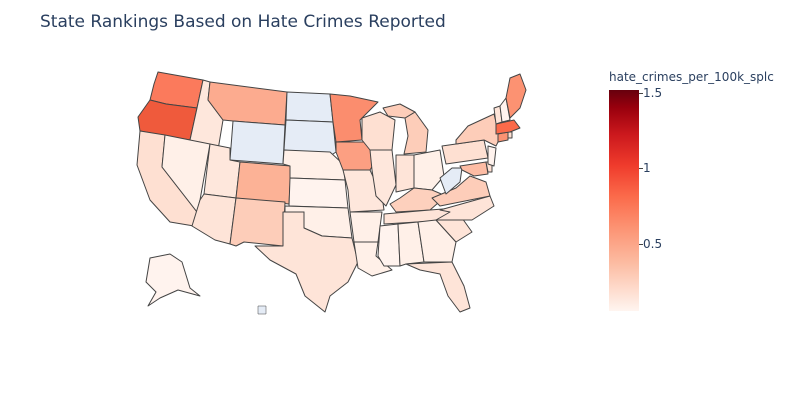 The image size is (800, 400). I want to click on state-michigan-upper, so click(399, 111).